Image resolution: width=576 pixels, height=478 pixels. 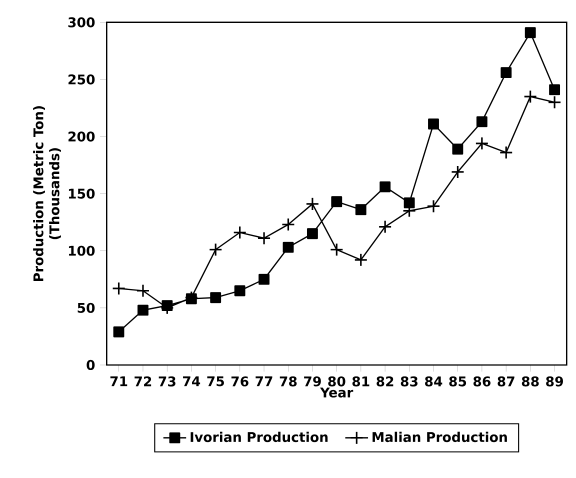 What do you see at coordinates (81, 251) in the screenshot?
I see `y-tick-label: 100` at bounding box center [81, 251].